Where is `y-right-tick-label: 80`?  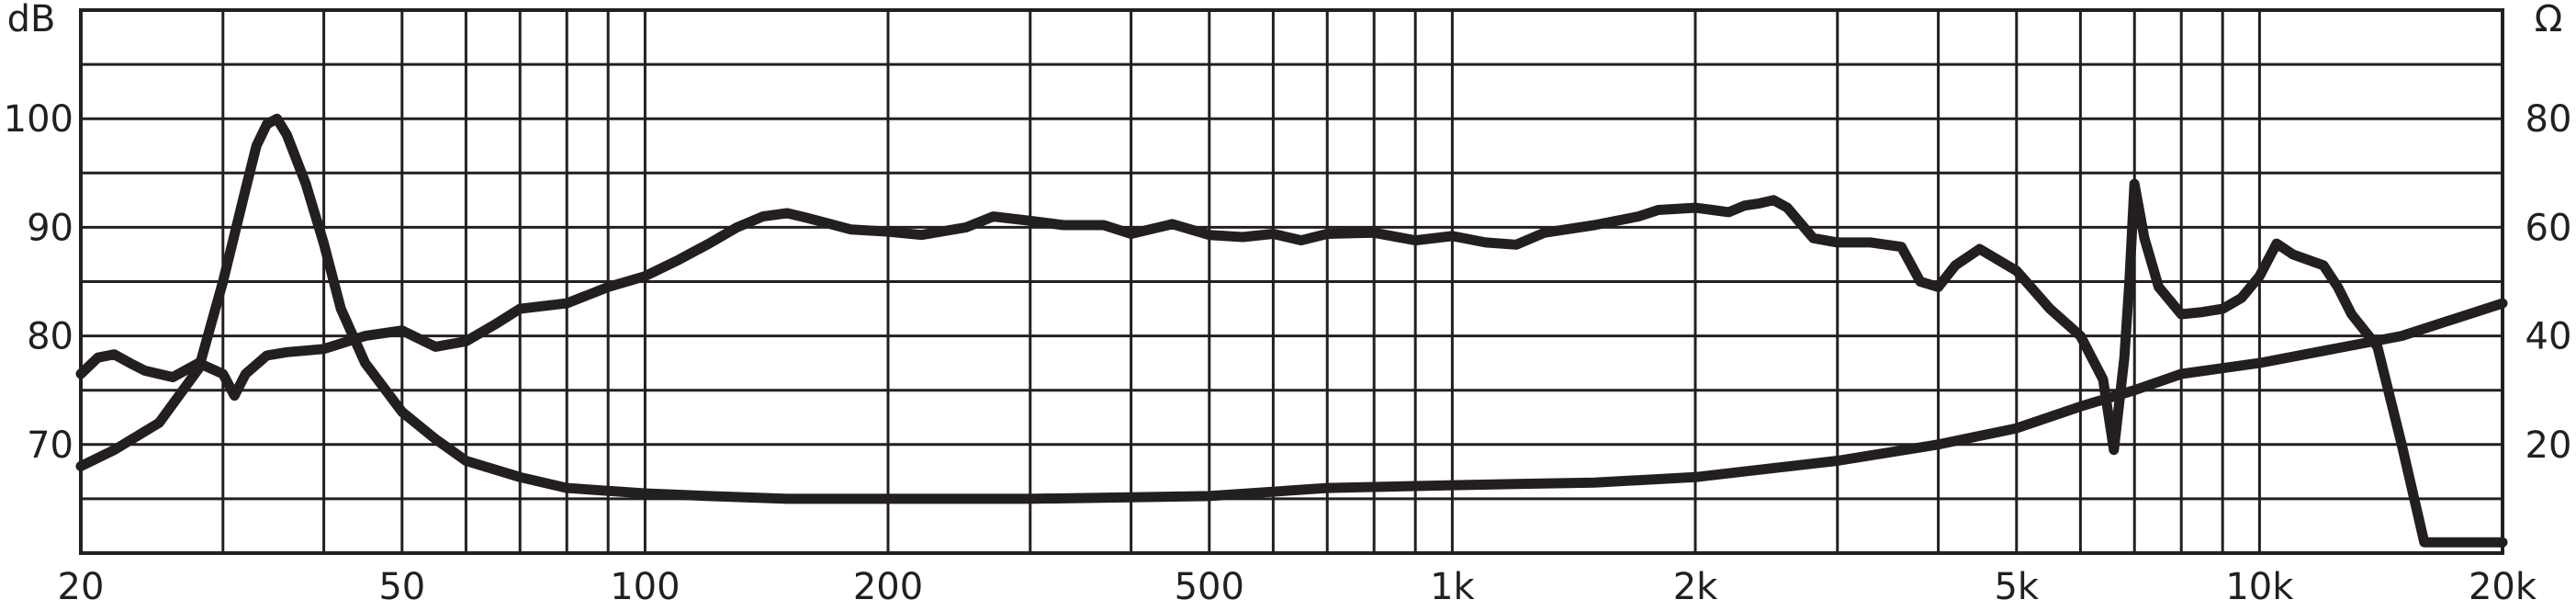
y-right-tick-label: 80 is located at coordinates (2548, 120).